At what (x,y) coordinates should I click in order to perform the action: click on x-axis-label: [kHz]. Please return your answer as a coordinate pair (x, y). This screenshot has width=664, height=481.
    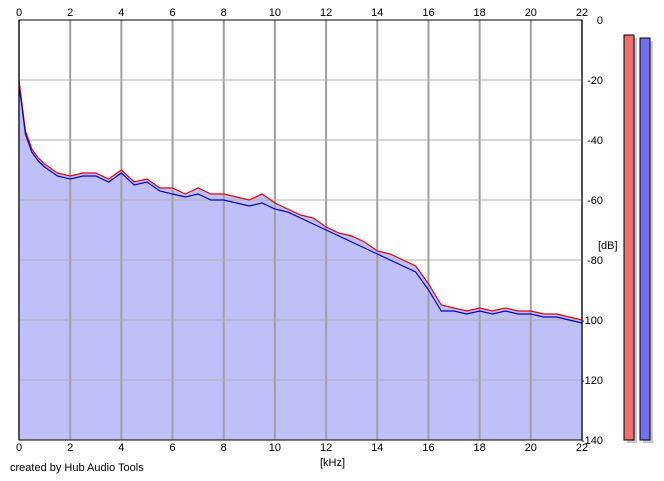
    Looking at the image, I should click on (333, 463).